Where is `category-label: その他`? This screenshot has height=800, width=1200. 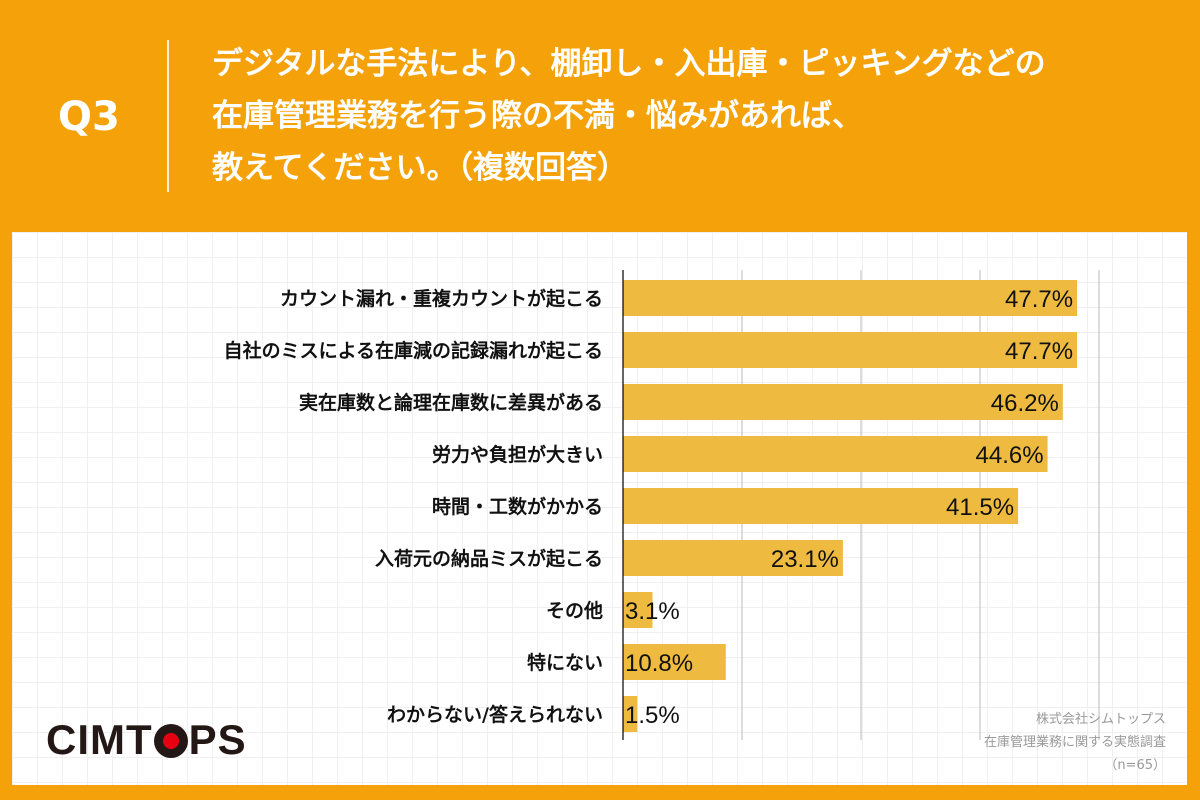
category-label: その他 is located at coordinates (574, 610).